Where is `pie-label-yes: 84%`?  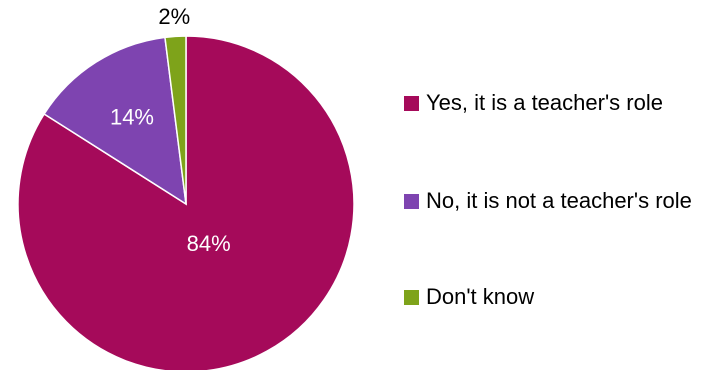 pie-label-yes: 84% is located at coordinates (209, 243).